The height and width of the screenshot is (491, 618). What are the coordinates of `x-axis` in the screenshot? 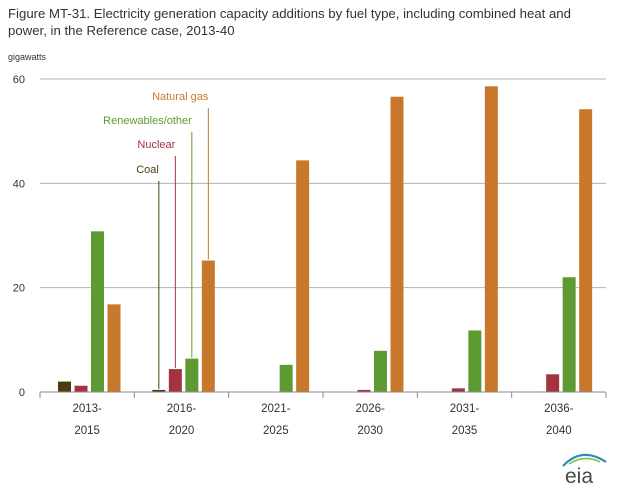 It's located at (323, 394).